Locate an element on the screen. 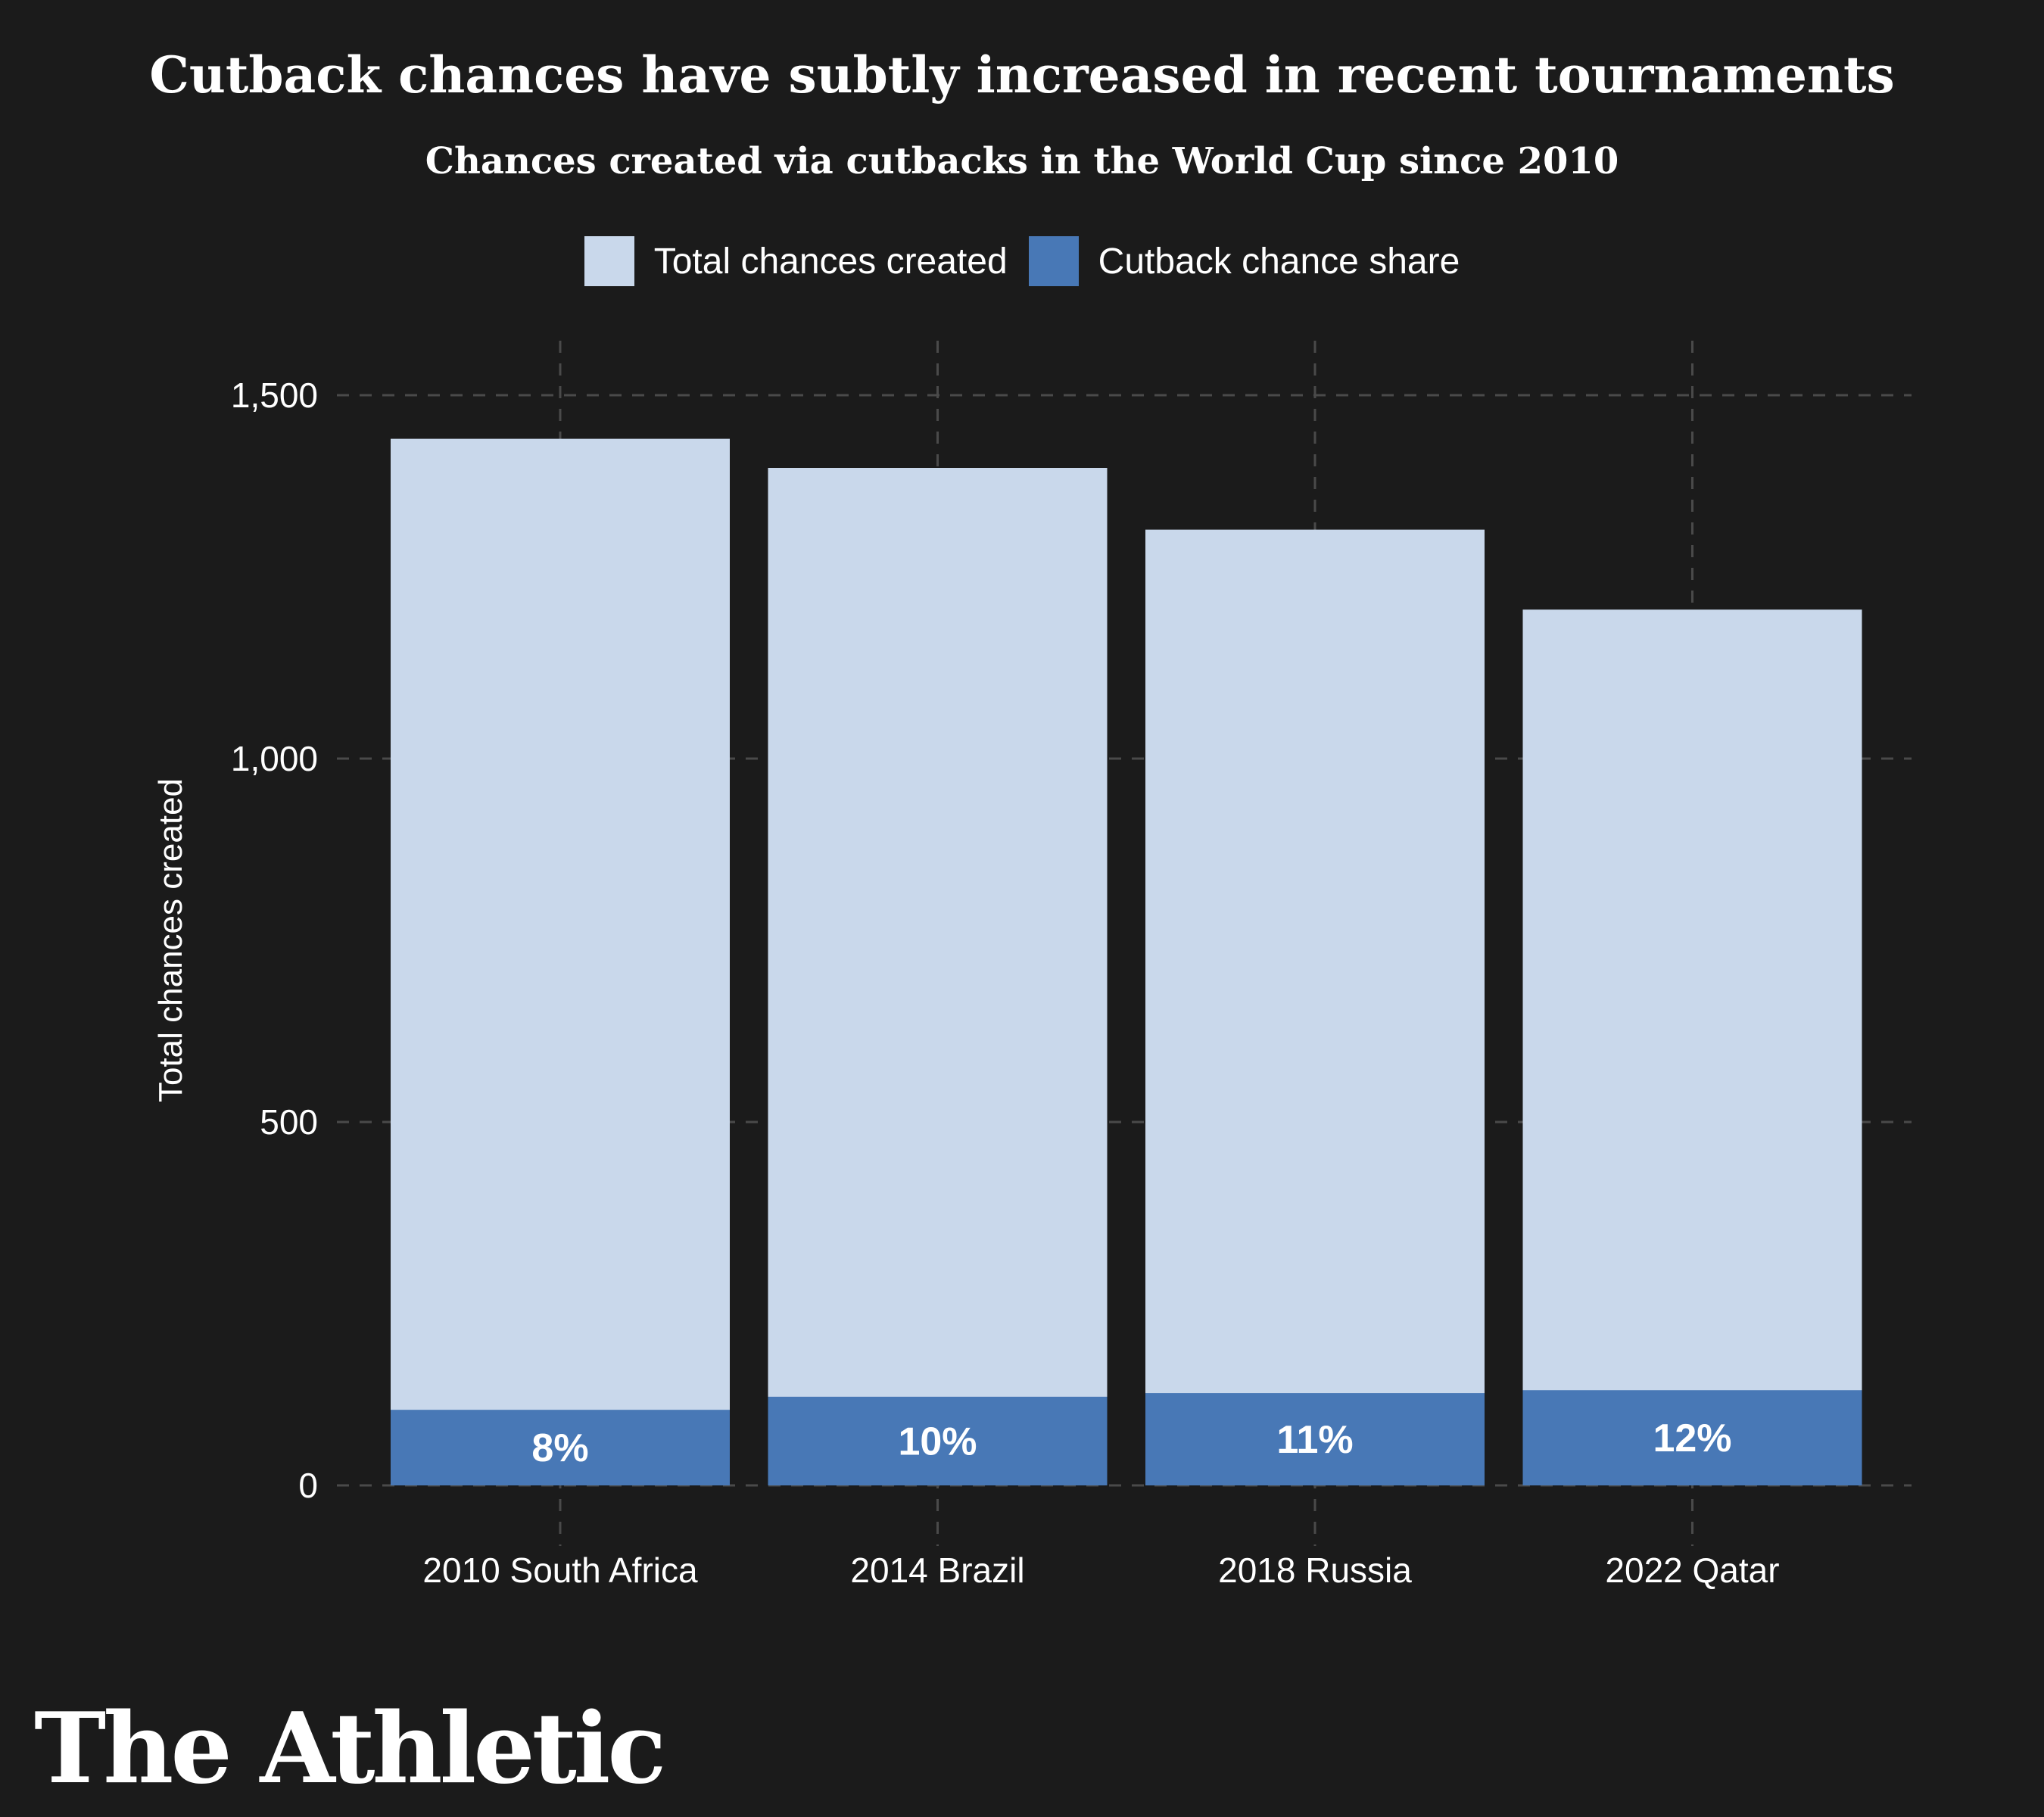  bar-data-label: 10% is located at coordinates (937, 1441).